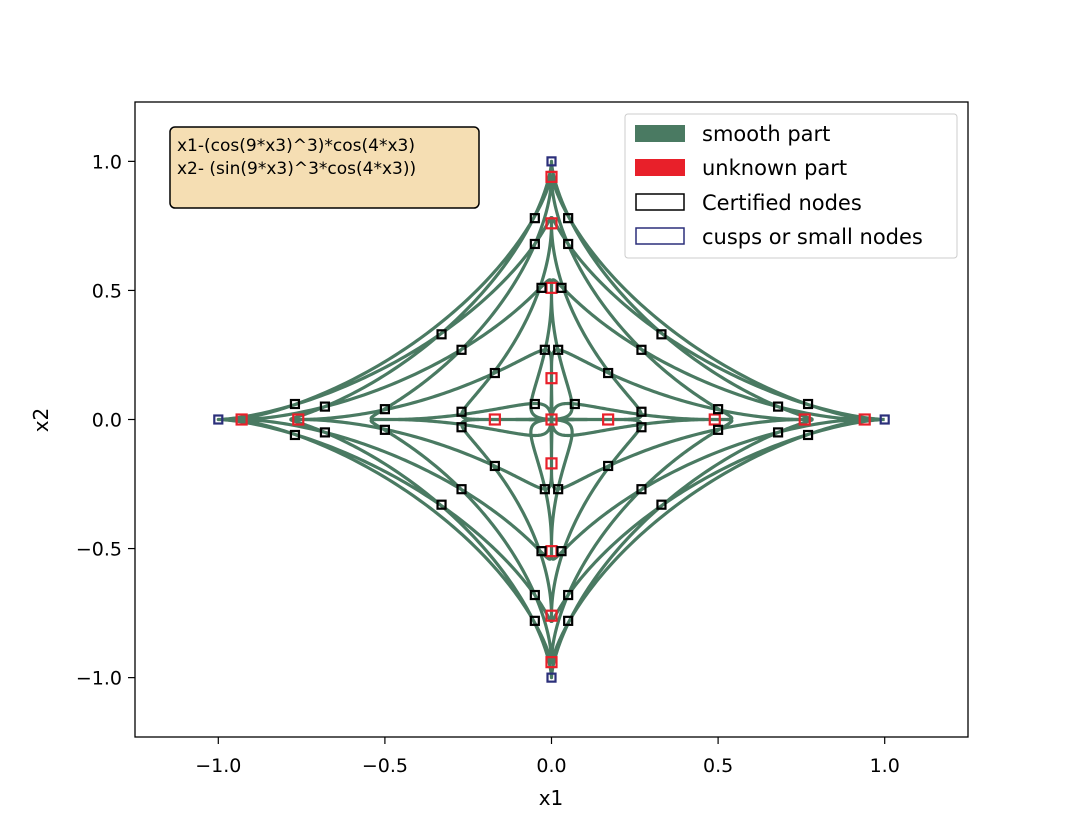 This screenshot has width=1080, height=828. What do you see at coordinates (296, 146) in the screenshot?
I see `annotation-line-1: x1-(cos(9*x3)^3)*cos(4*x3)` at bounding box center [296, 146].